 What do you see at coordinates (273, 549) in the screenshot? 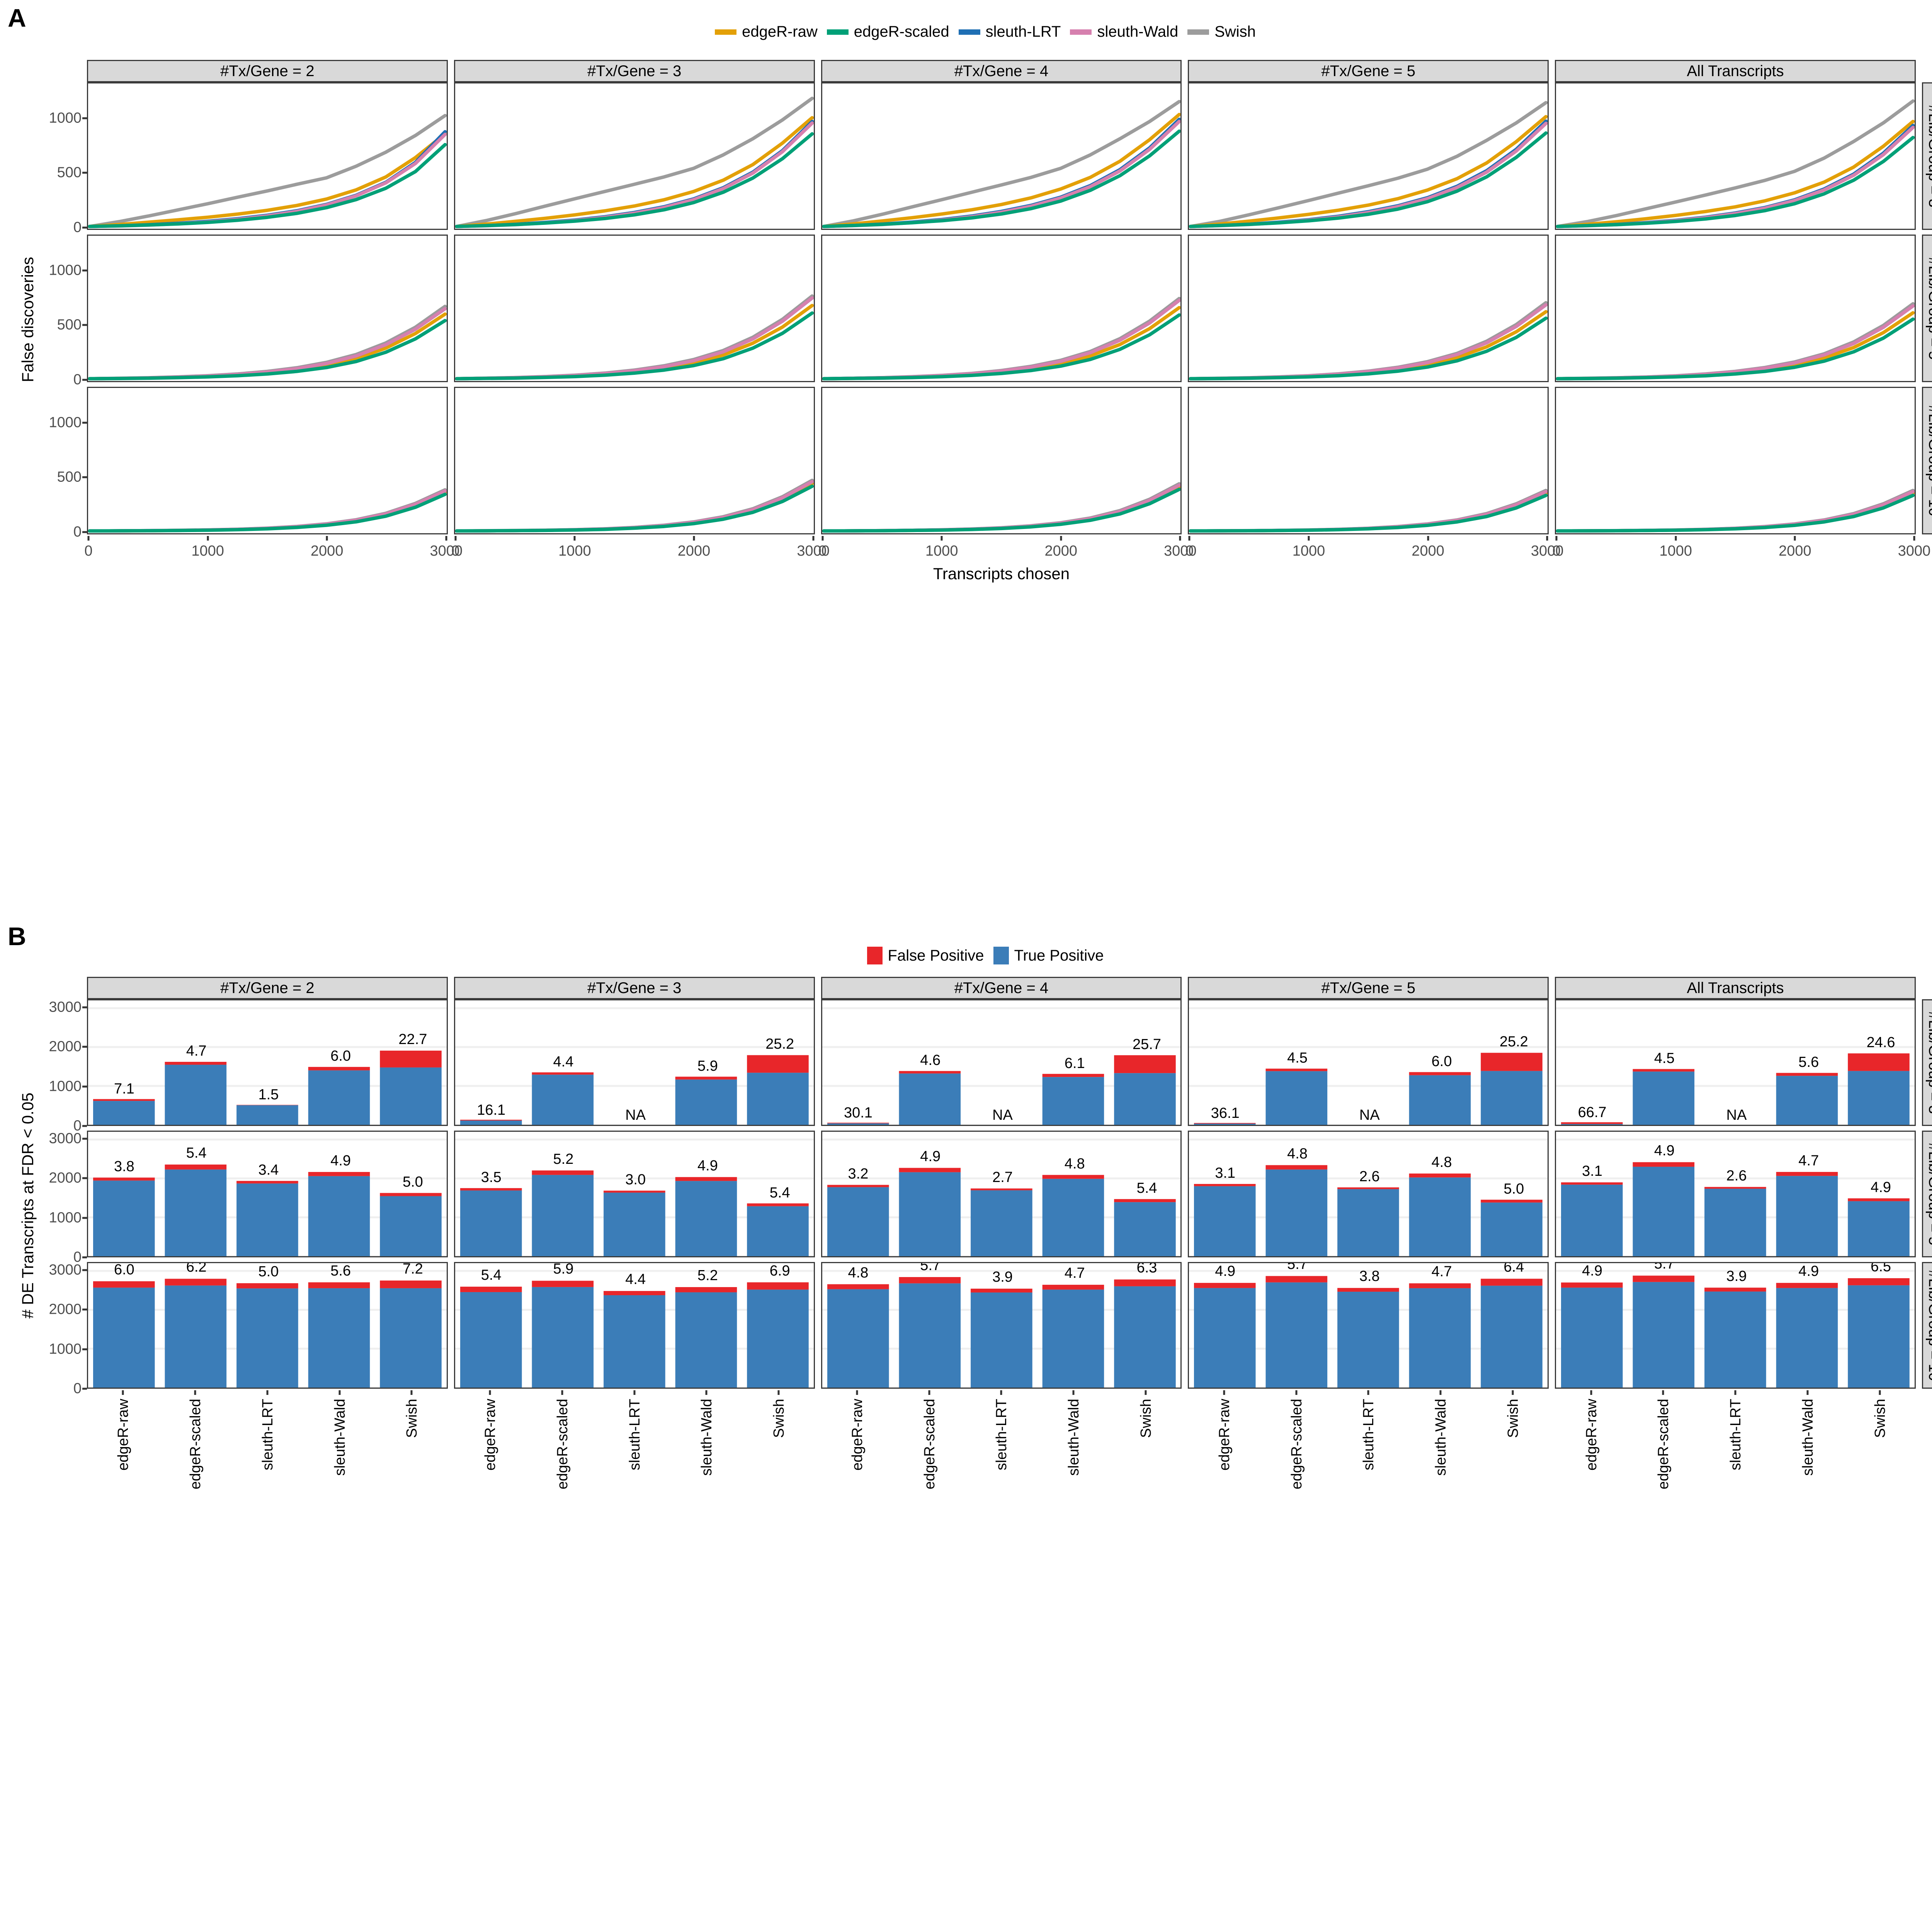
I see `panel-a-x-axis-c0: 0 1000 2000 3000` at bounding box center [273, 549].